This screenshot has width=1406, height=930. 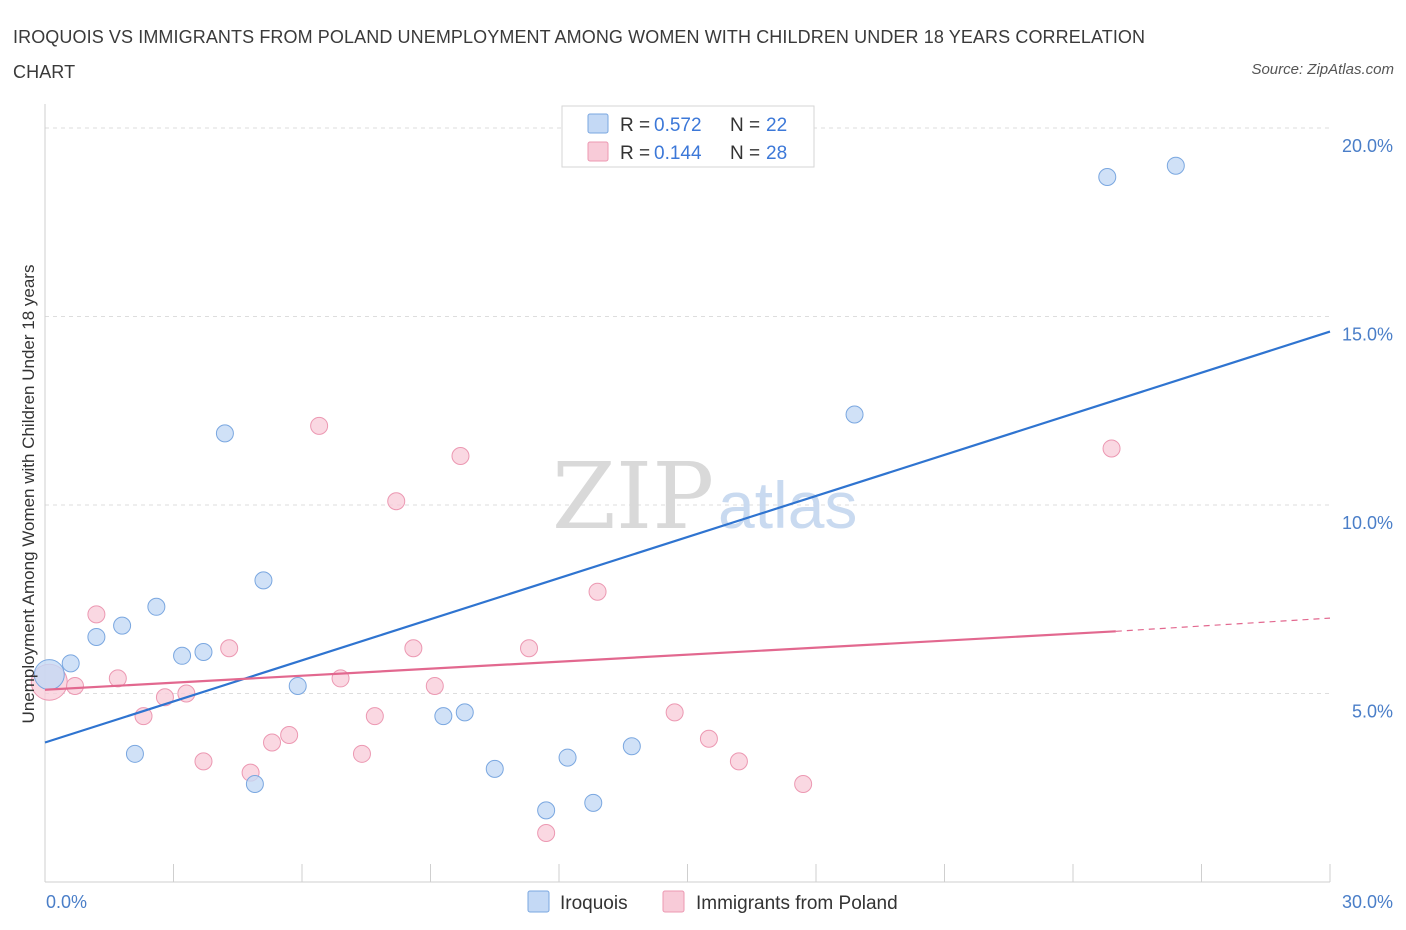 I want to click on watermark-zip: ZIP, so click(x=633, y=496).